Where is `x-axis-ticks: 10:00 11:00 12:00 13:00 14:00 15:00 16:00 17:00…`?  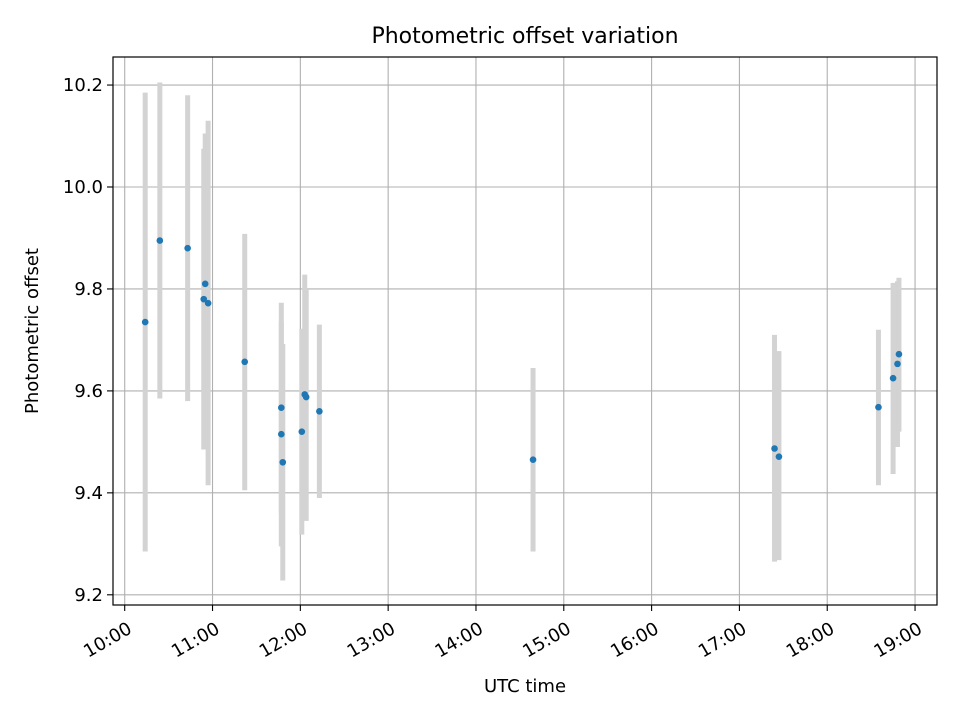
x-axis-ticks: 10:00 11:00 12:00 13:00 14:00 15:00 16:00 17:00… is located at coordinates (503, 633).